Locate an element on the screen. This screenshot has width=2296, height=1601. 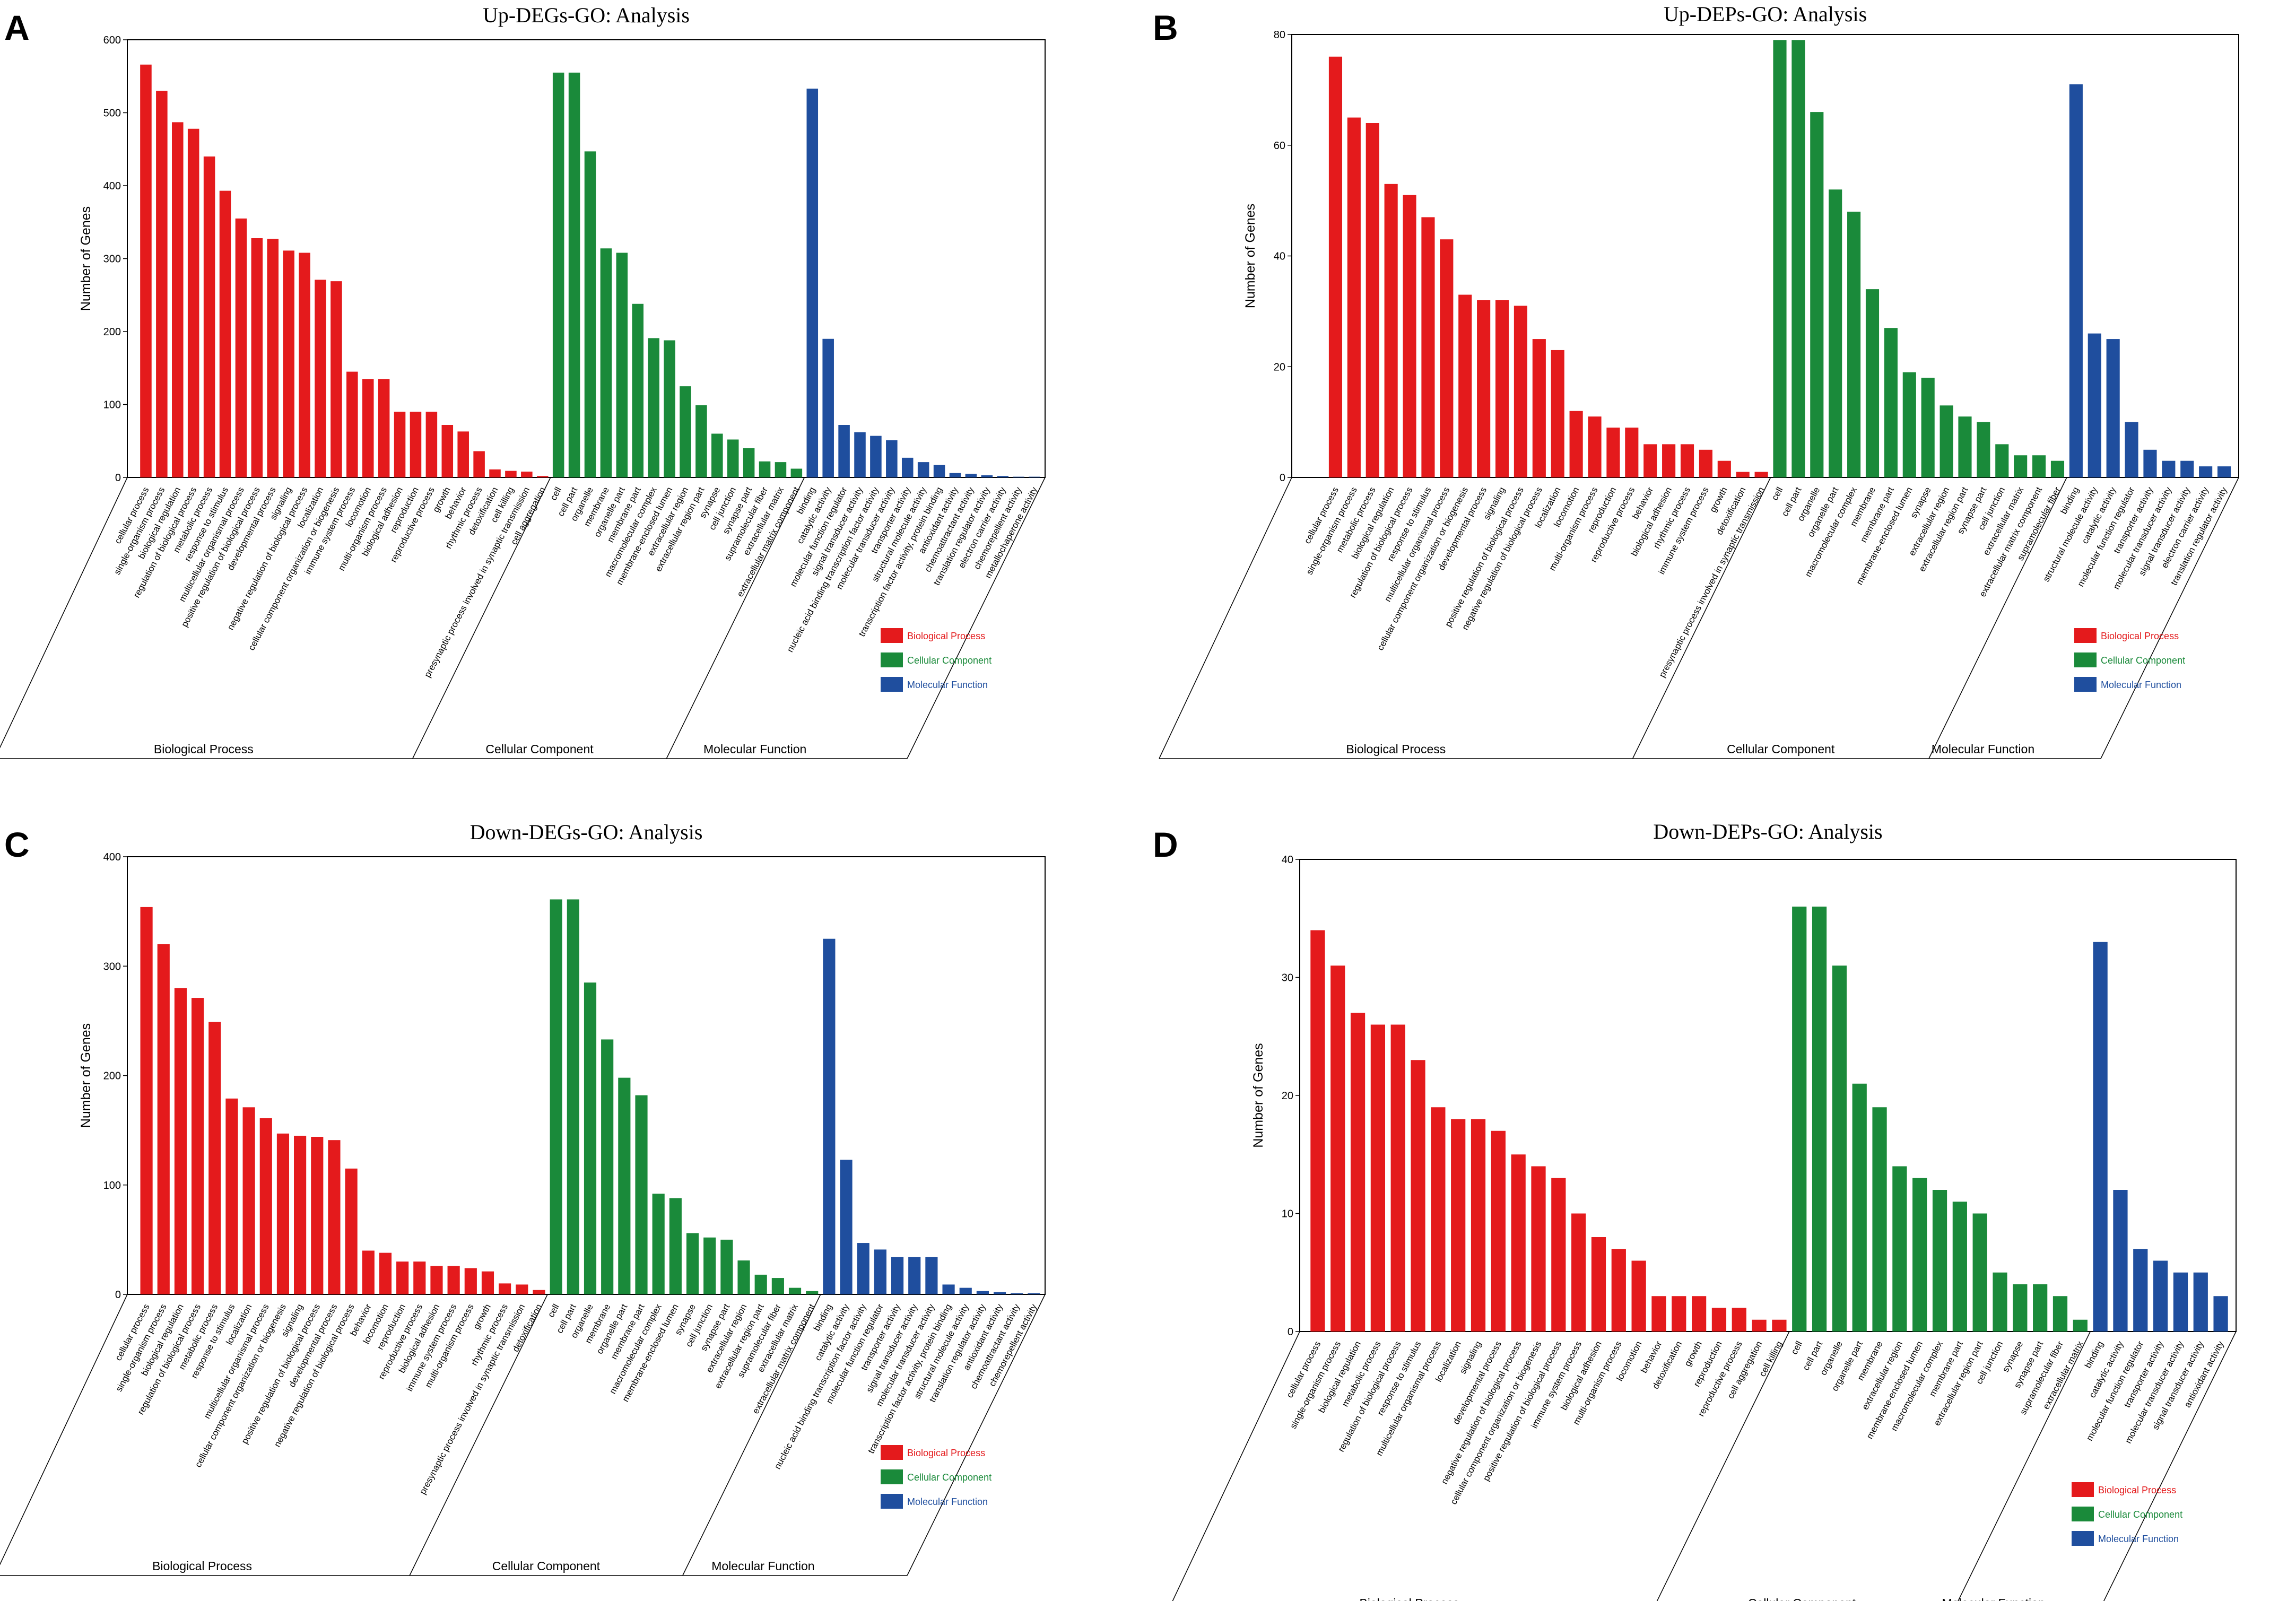
panel-letter: C is located at coordinates (17, 844).